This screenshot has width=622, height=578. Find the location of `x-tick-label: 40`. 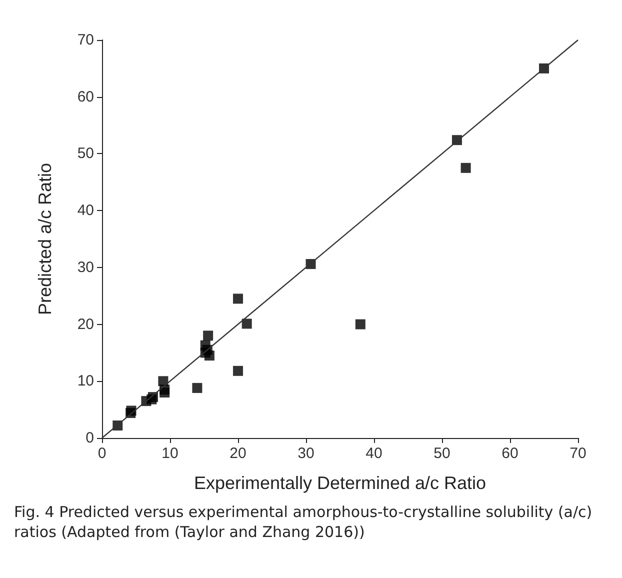

x-tick-label: 40 is located at coordinates (374, 453).